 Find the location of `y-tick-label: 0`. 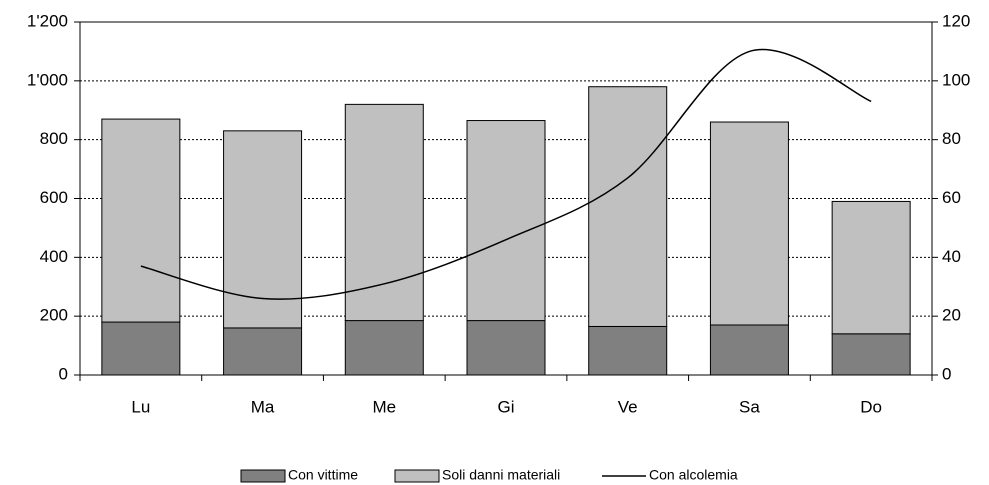

y-tick-label: 0 is located at coordinates (63, 373).